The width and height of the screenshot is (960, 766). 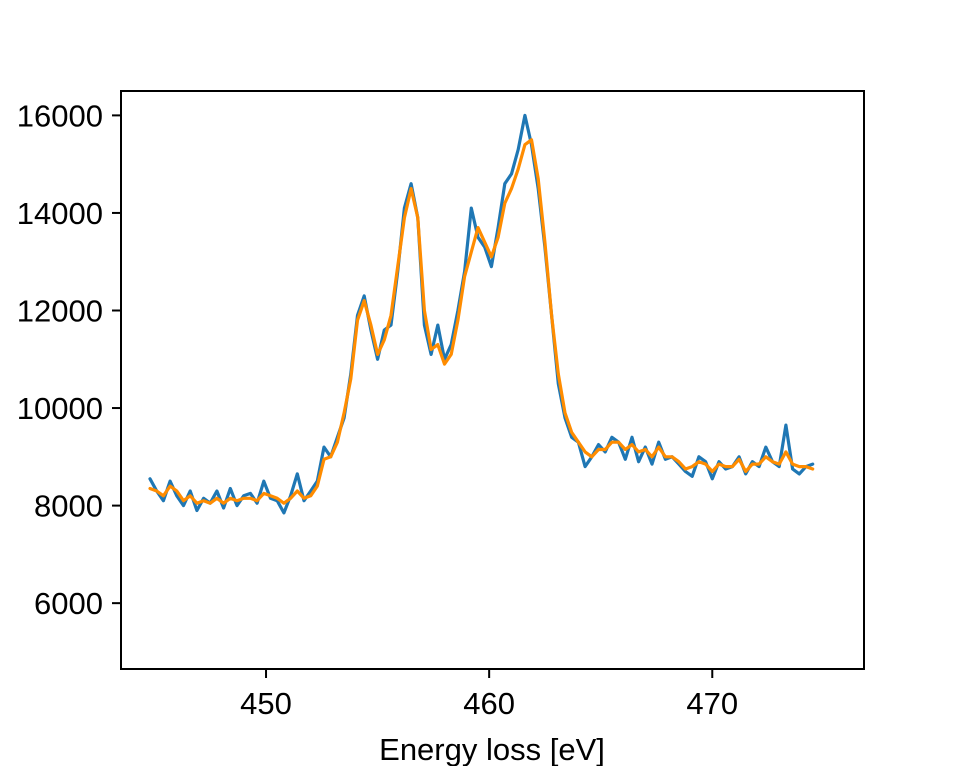 I want to click on x-axis-label: Energy loss [eV], so click(x=492, y=749).